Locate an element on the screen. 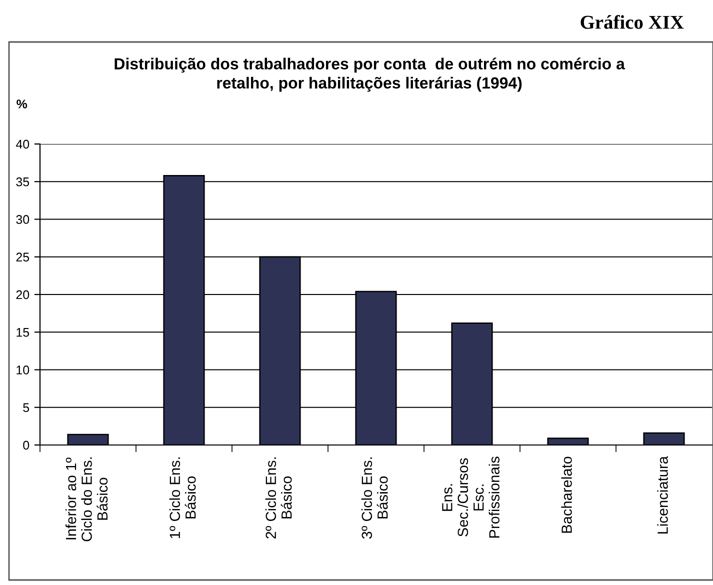 The image size is (713, 585). chart-title: Distribuição dos trabalhadores por conta de outrém no comércio a retalho, por habilitações literárias (1994) is located at coordinates (370, 75).